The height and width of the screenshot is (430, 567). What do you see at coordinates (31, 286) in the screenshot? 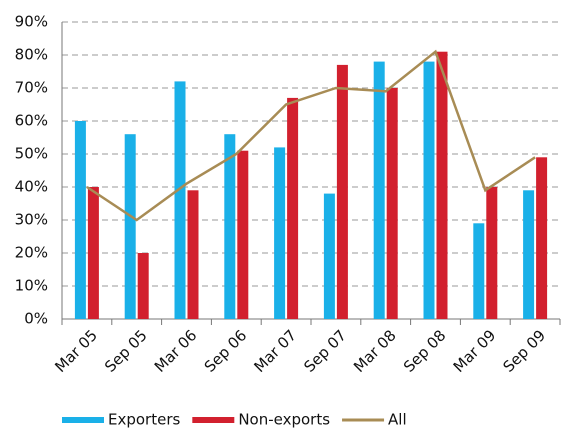
I see `y-tick-label: 10%` at bounding box center [31, 286].